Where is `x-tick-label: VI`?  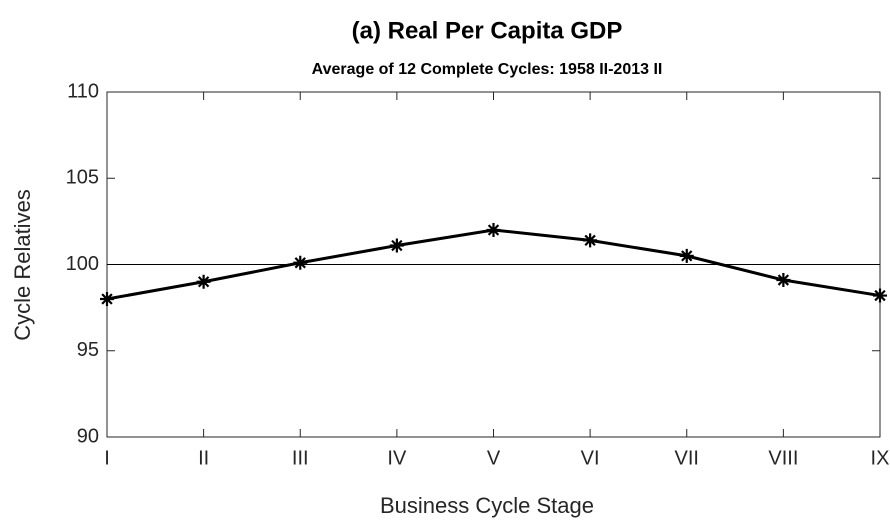 x-tick-label: VI is located at coordinates (590, 458).